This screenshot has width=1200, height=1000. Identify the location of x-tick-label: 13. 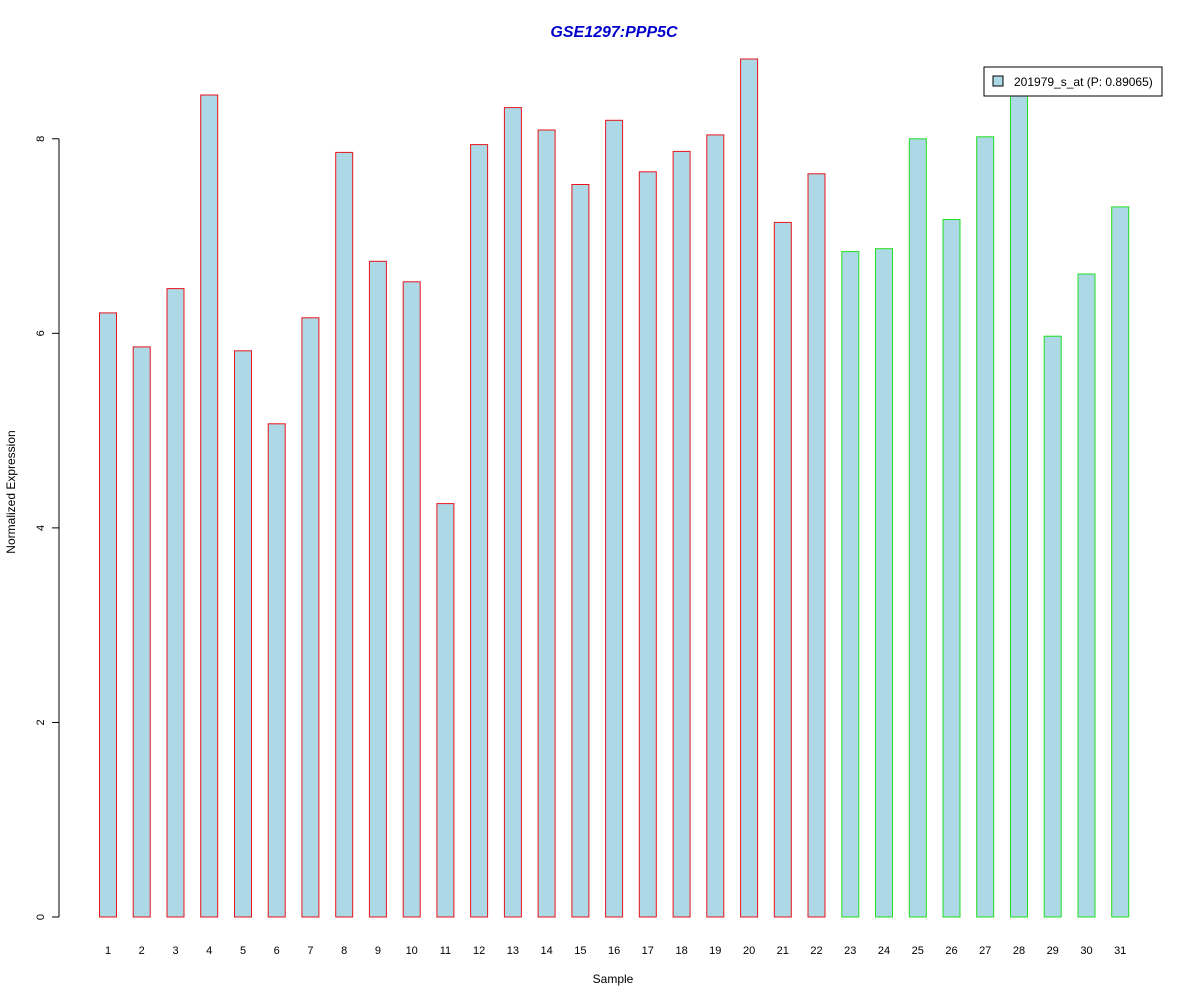
(513, 951).